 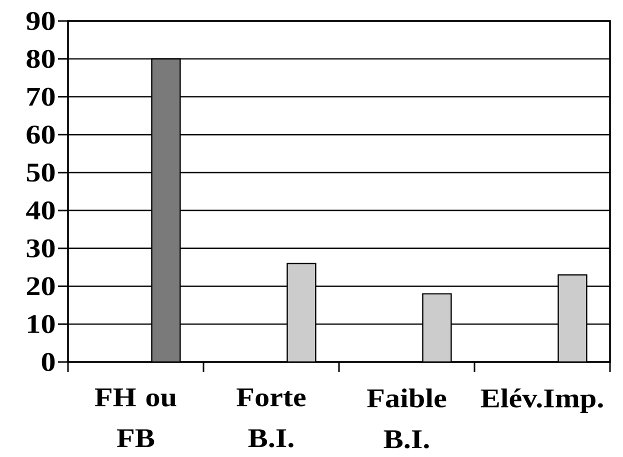 What do you see at coordinates (41, 324) in the screenshot?
I see `y-tick-label: 10` at bounding box center [41, 324].